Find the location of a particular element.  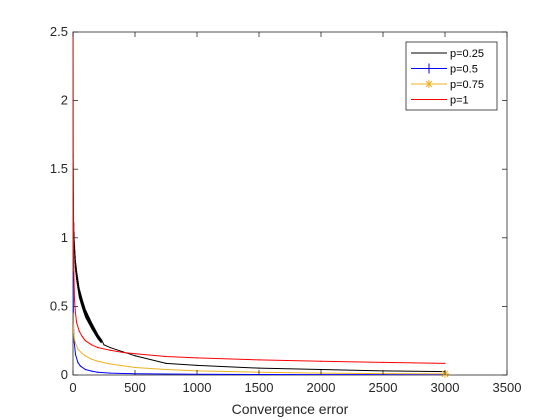

x-tick-label: 500 is located at coordinates (135, 387).